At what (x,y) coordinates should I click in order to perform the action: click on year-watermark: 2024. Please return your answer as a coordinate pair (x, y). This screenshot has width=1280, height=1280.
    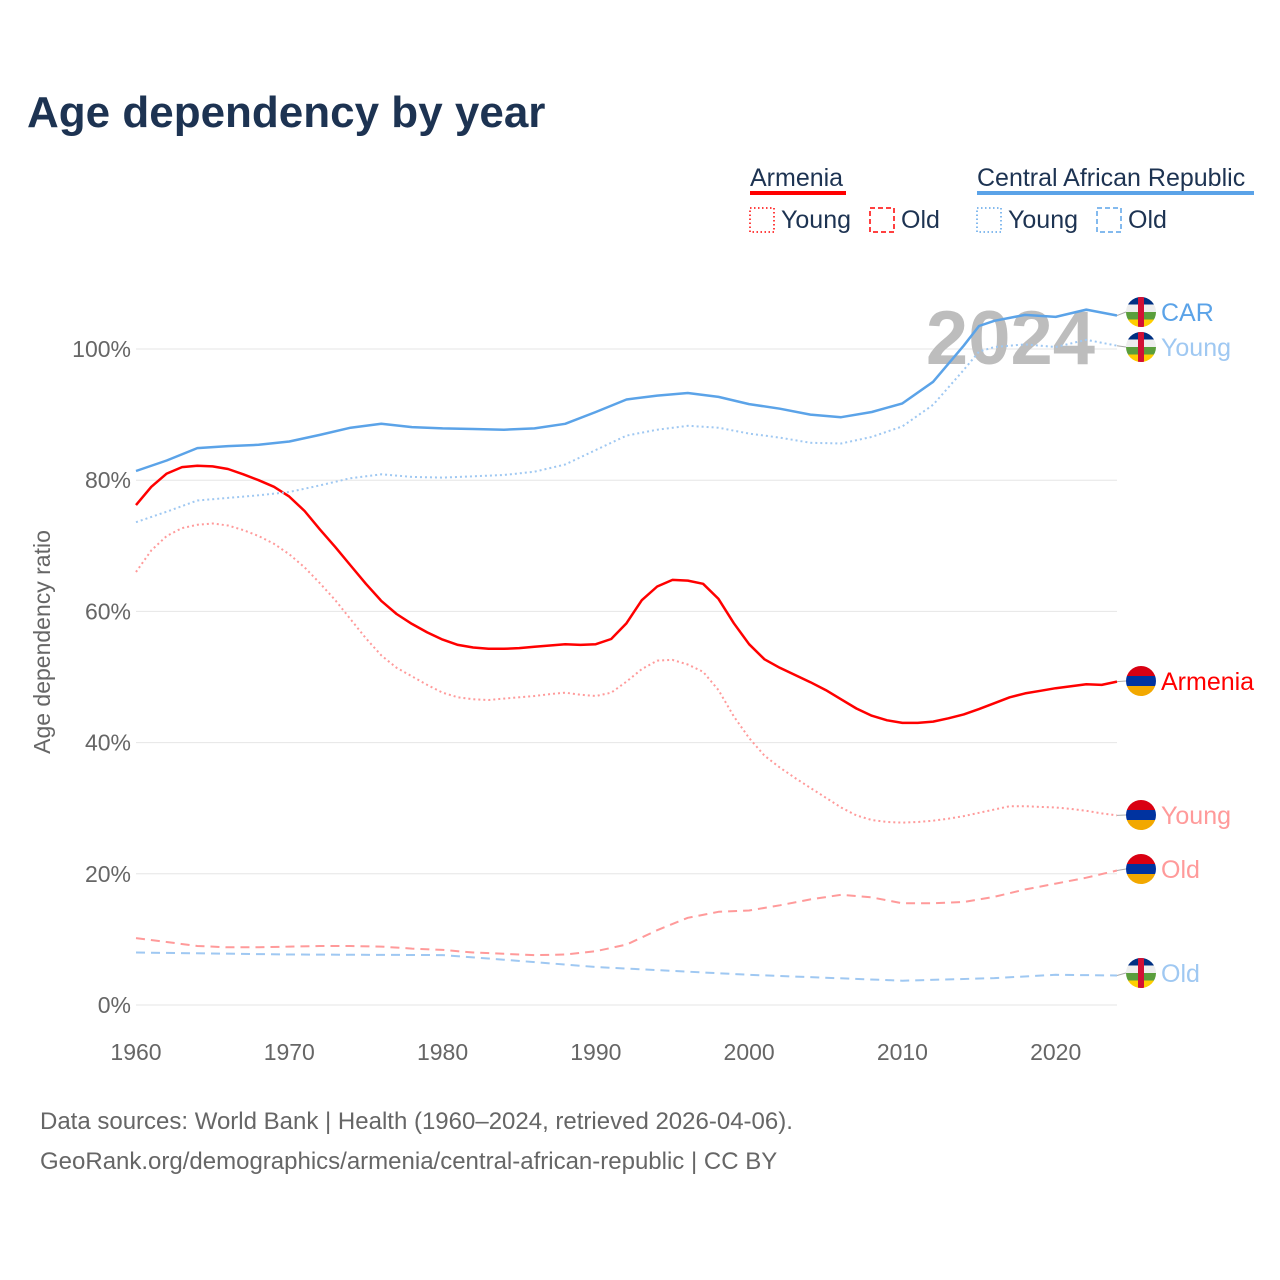
    Looking at the image, I should click on (1010, 338).